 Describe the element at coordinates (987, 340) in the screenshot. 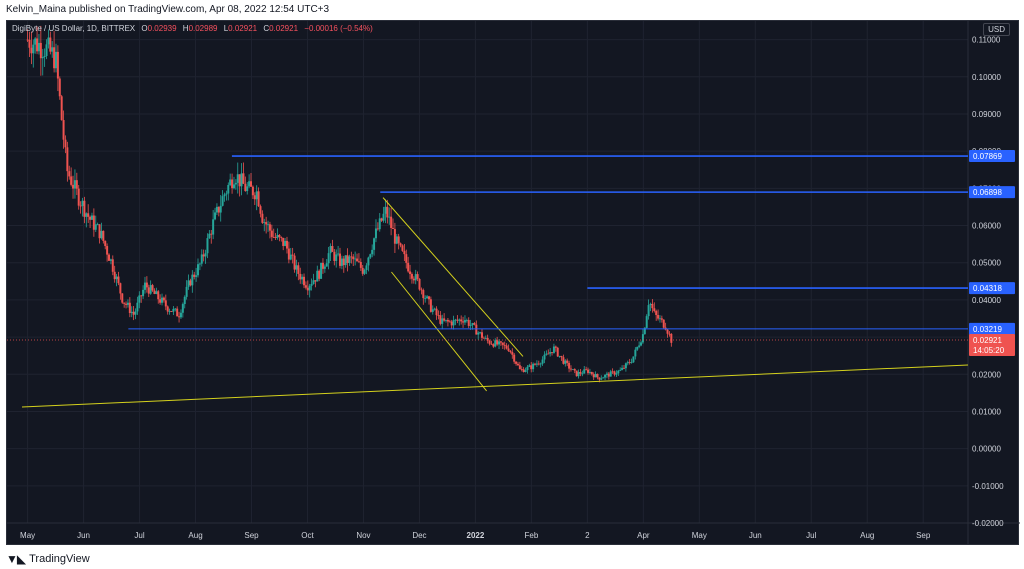

I see `current-price-label: 0.02921` at that location.